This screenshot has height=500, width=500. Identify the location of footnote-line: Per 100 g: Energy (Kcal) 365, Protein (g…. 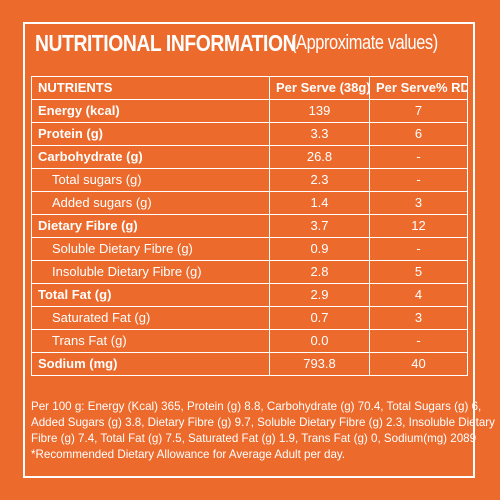
(256, 406).